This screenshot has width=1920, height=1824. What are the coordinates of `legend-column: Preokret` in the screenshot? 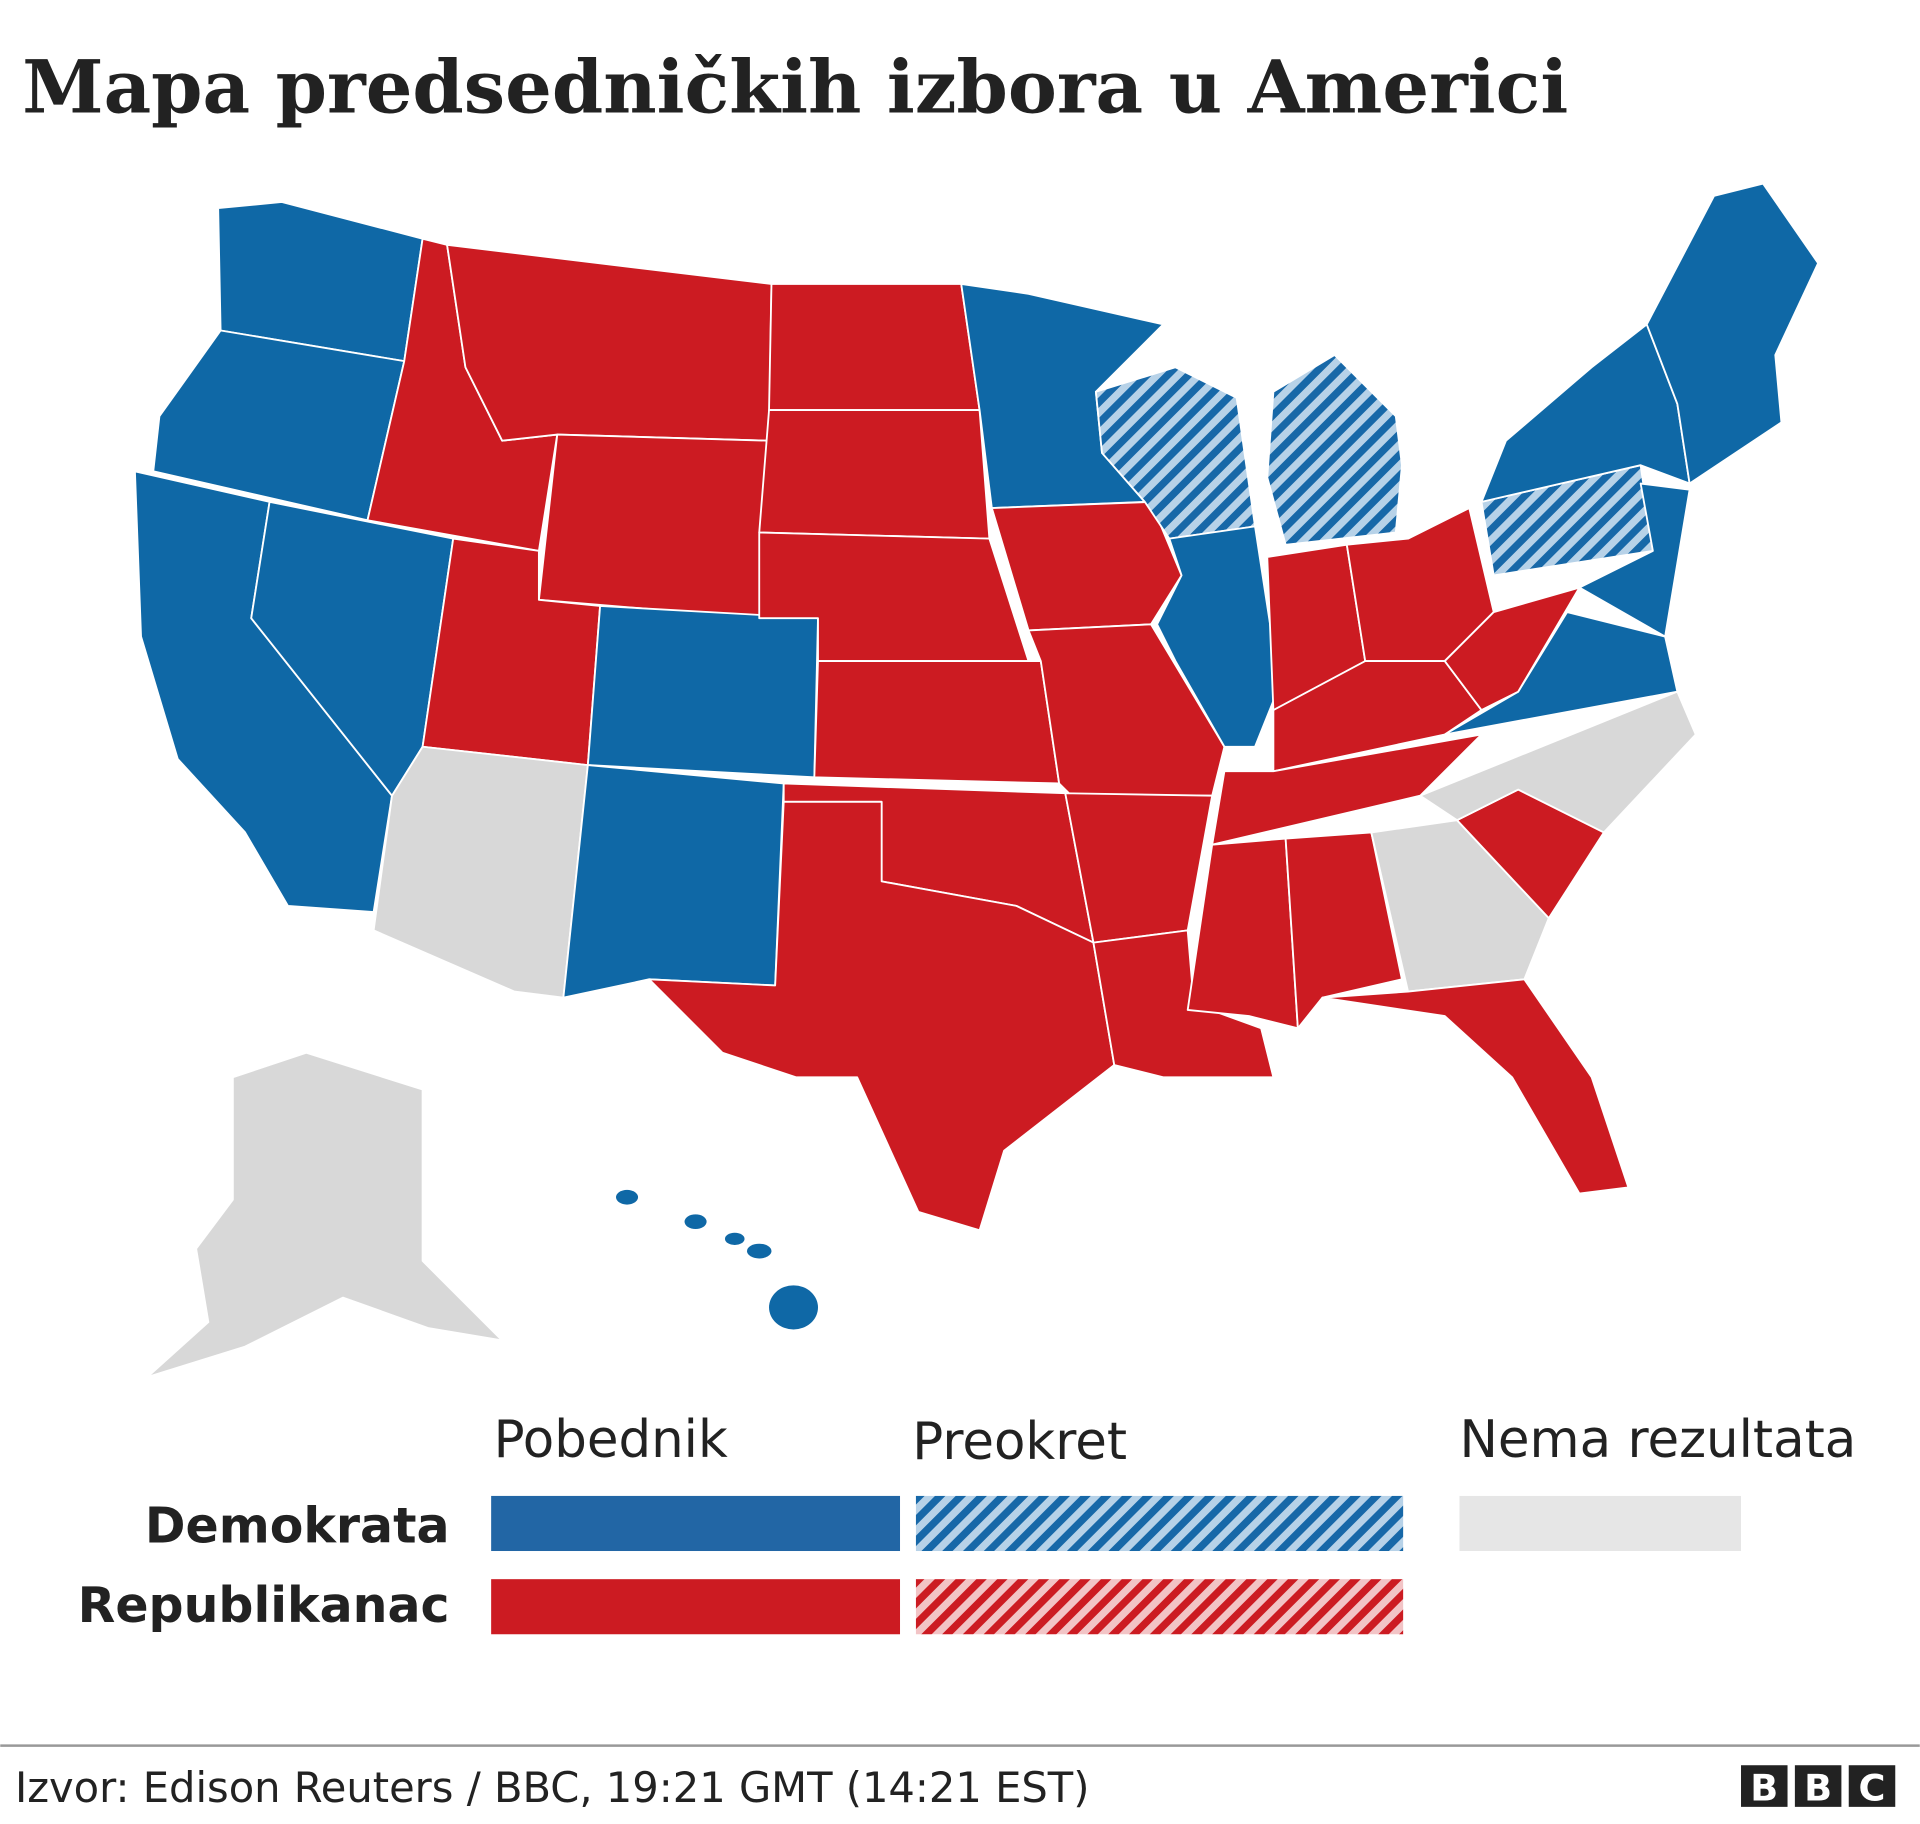 It's located at (1019, 1442).